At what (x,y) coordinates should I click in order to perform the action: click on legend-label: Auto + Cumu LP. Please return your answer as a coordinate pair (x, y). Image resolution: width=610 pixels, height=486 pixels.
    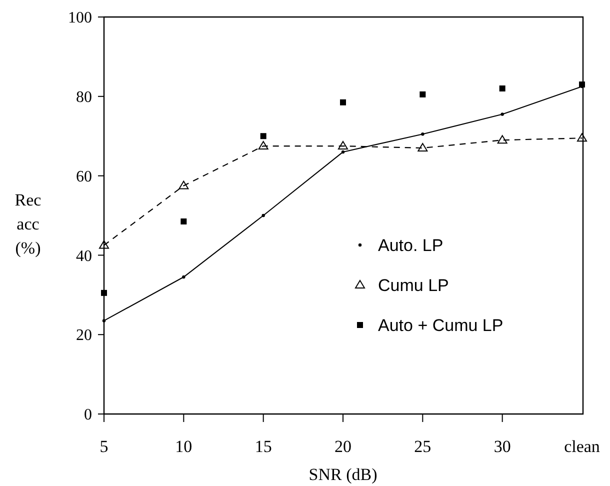
    Looking at the image, I should click on (441, 325).